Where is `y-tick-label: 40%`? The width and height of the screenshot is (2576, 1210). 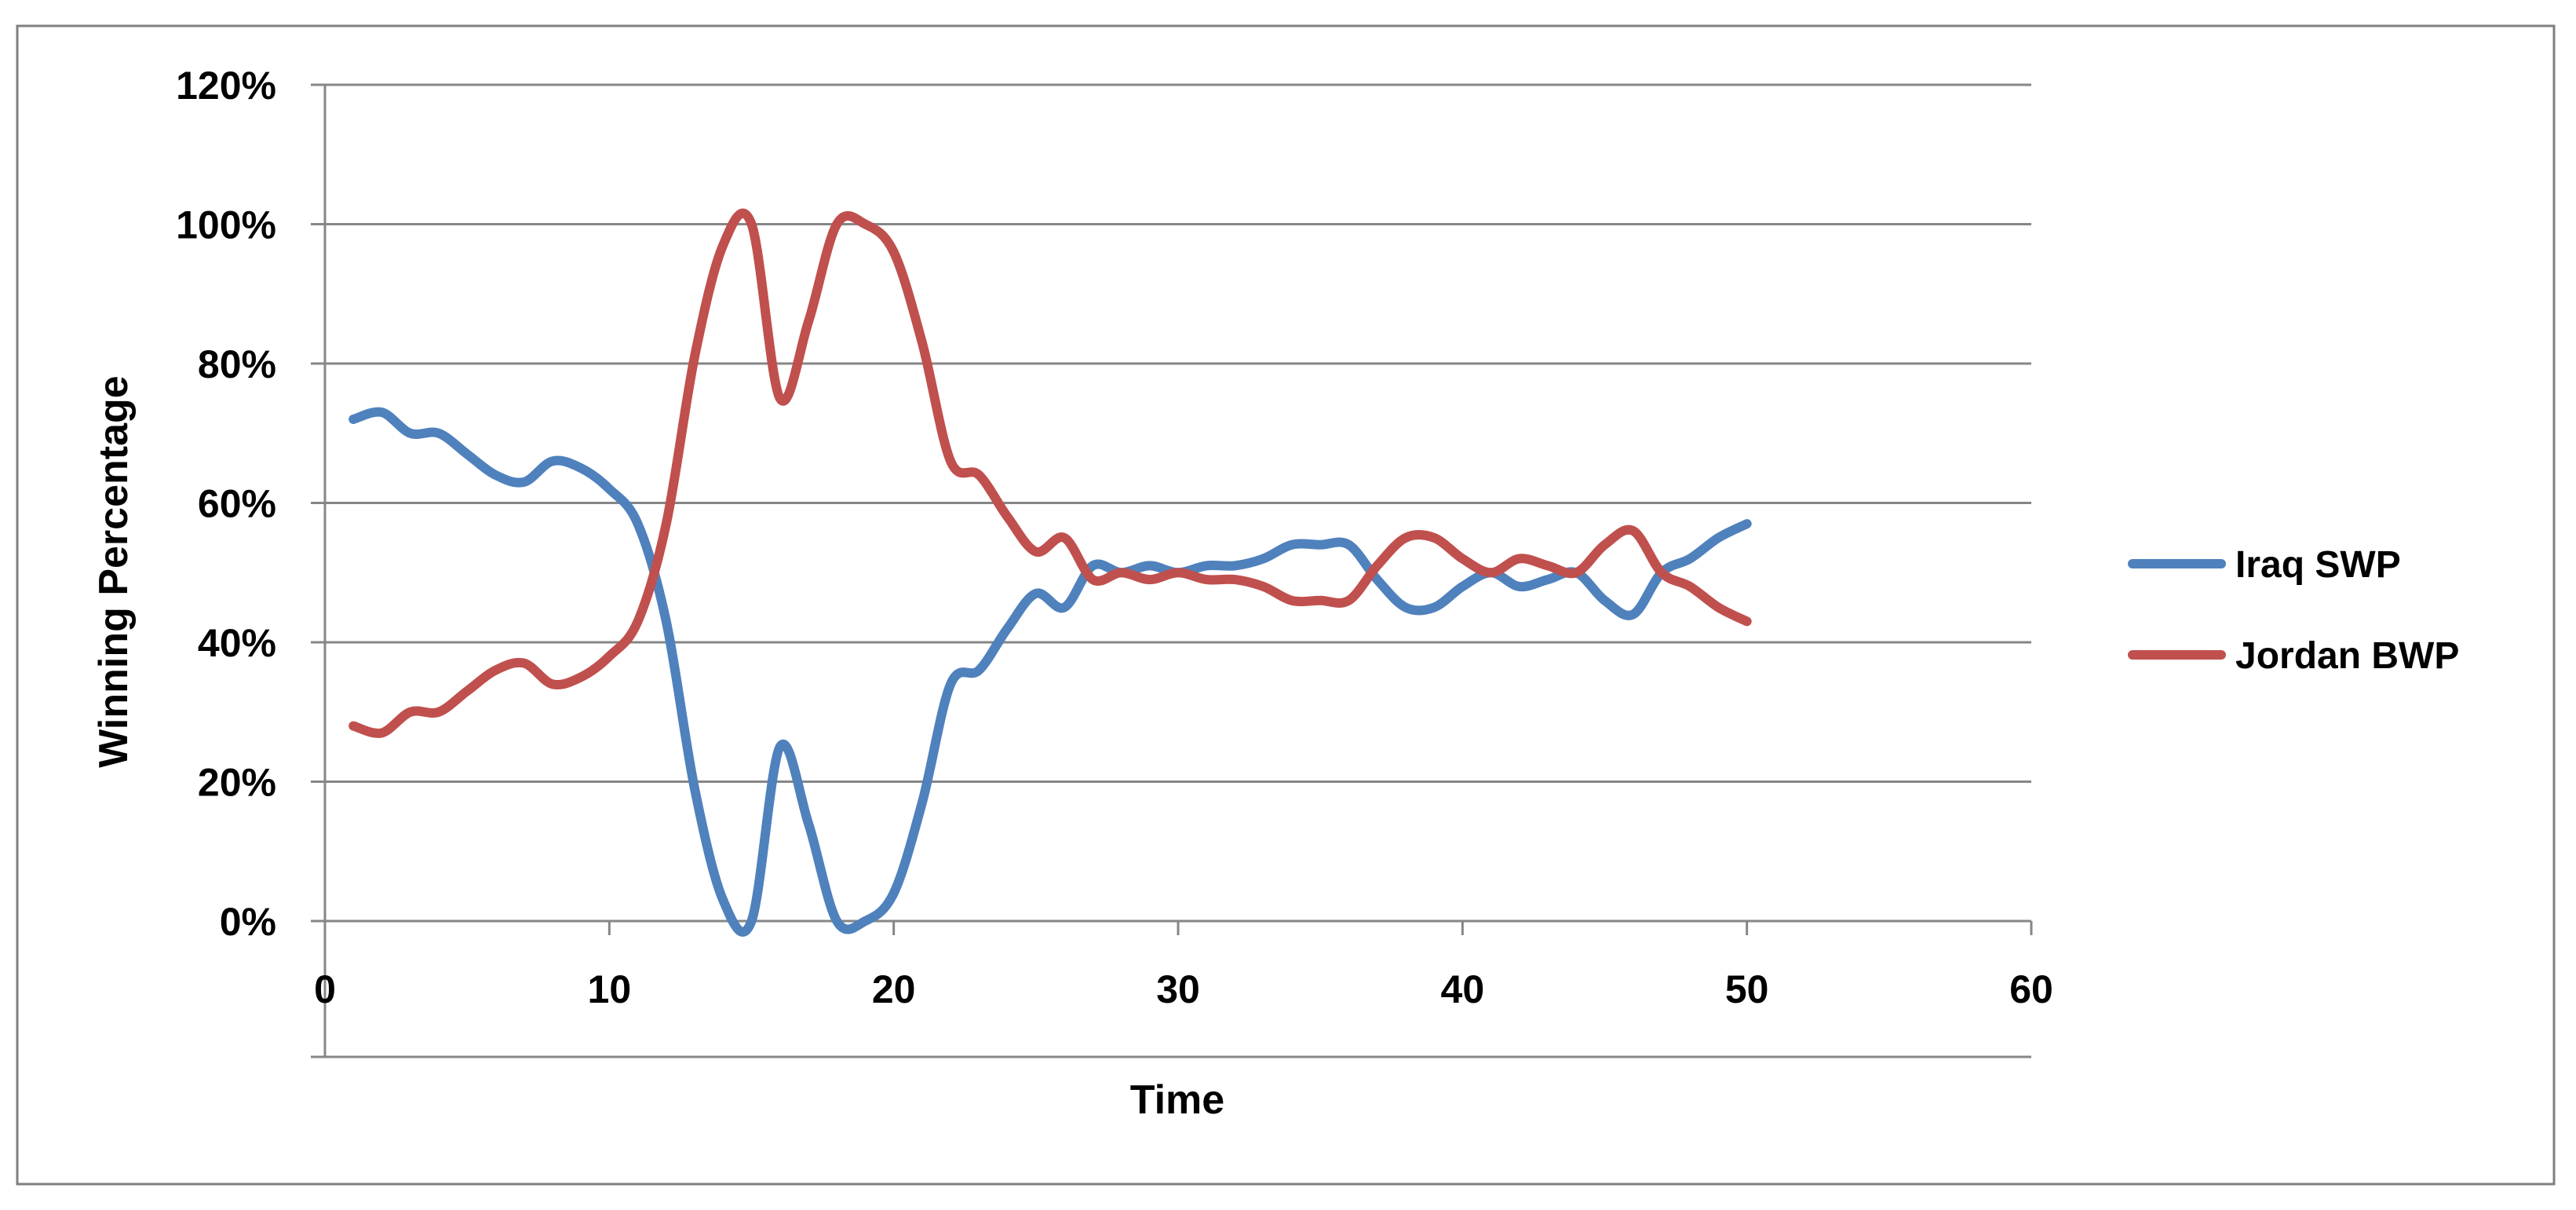
y-tick-label: 40% is located at coordinates (237, 643).